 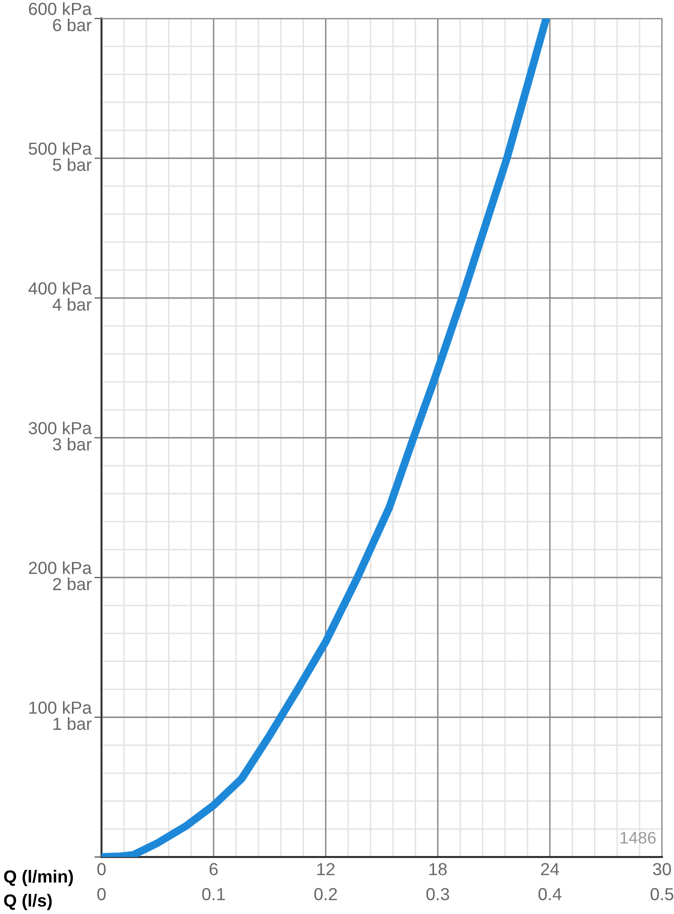 What do you see at coordinates (60, 9) in the screenshot?
I see `y-tick-label: 600 kPa` at bounding box center [60, 9].